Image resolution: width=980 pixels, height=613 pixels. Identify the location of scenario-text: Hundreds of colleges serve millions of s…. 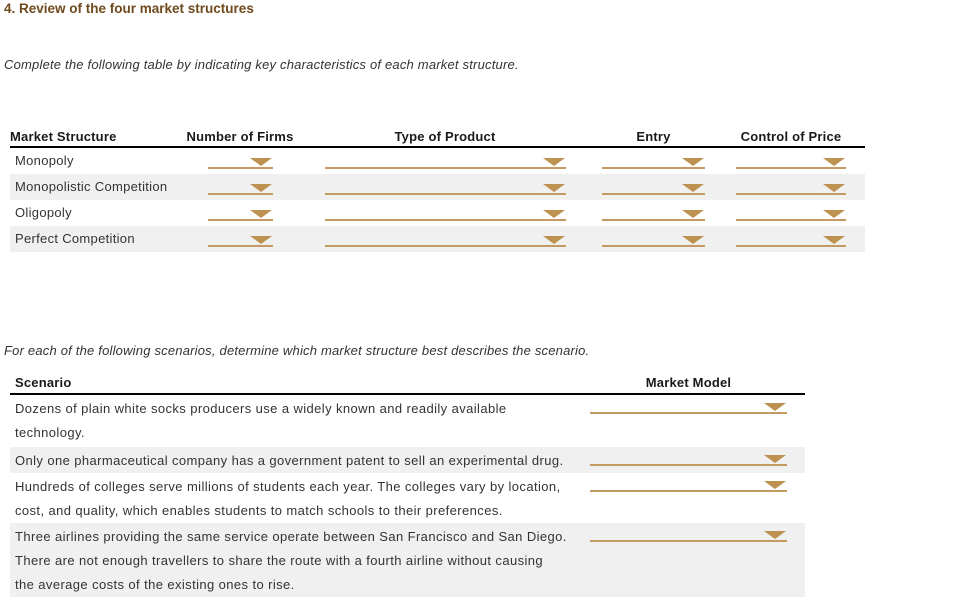
(300, 498).